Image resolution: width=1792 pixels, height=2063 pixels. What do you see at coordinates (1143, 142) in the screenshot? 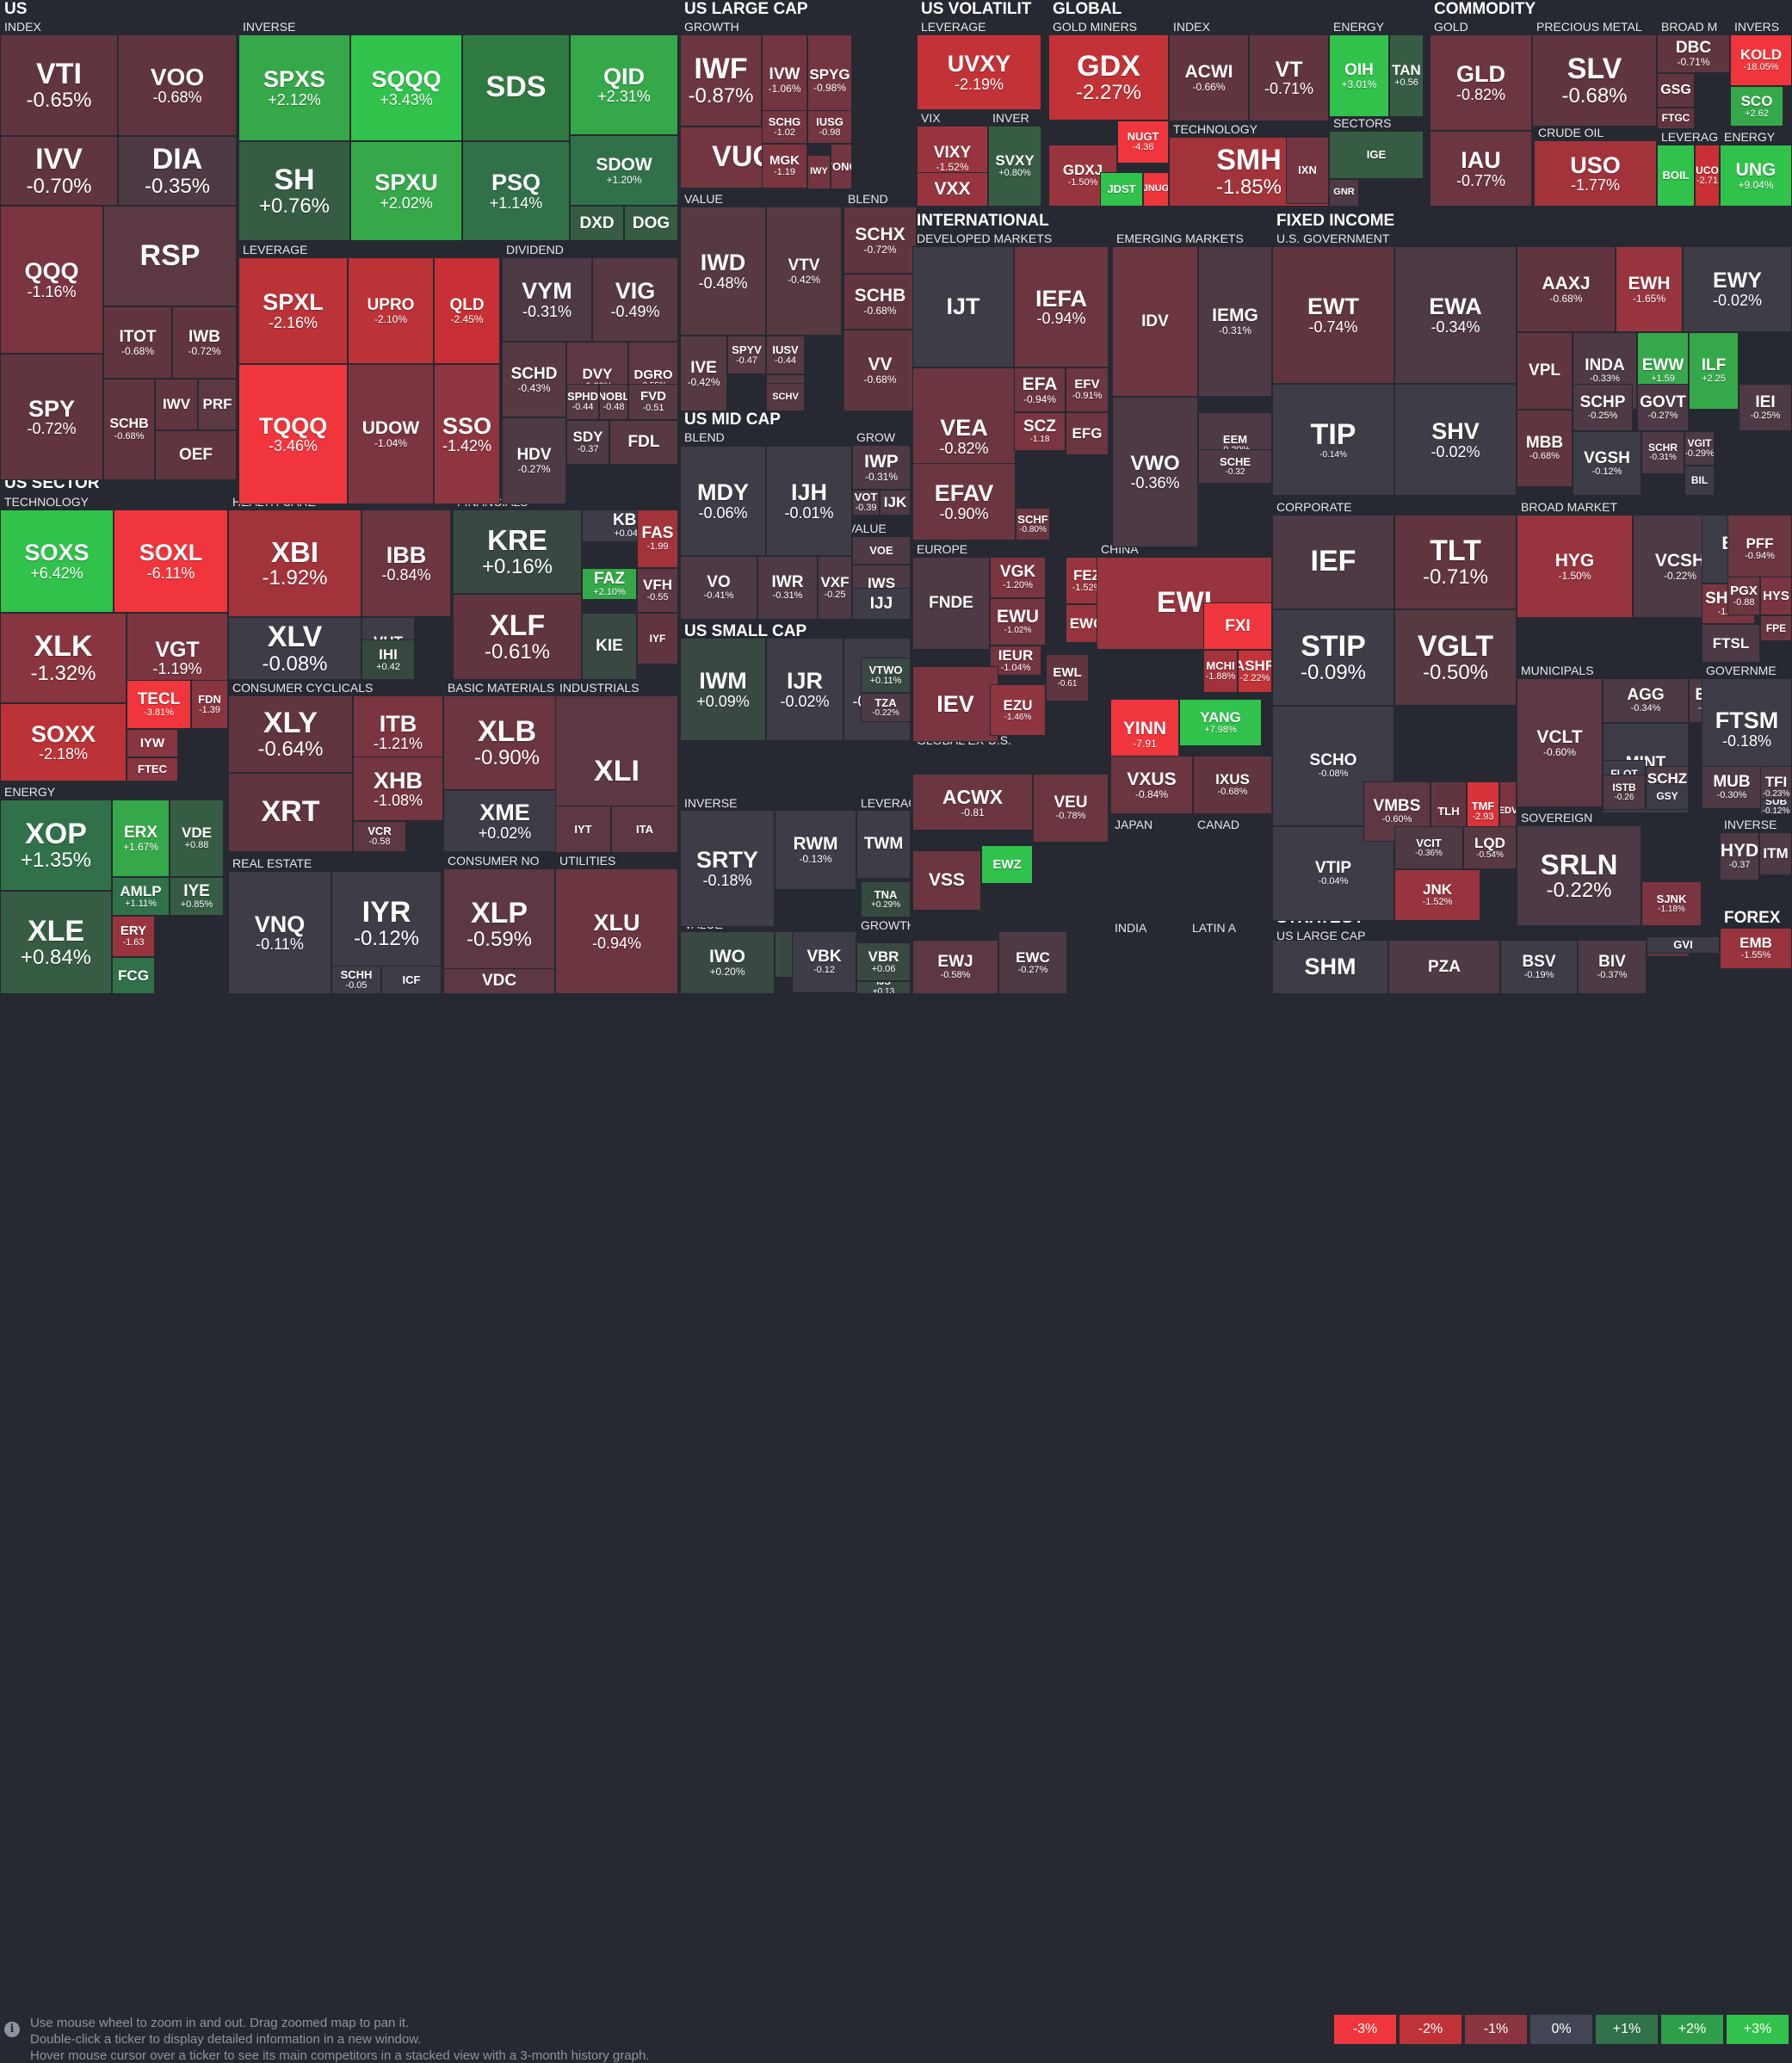
I see `ticker-tile-nugt: NUGT -4.36` at bounding box center [1143, 142].